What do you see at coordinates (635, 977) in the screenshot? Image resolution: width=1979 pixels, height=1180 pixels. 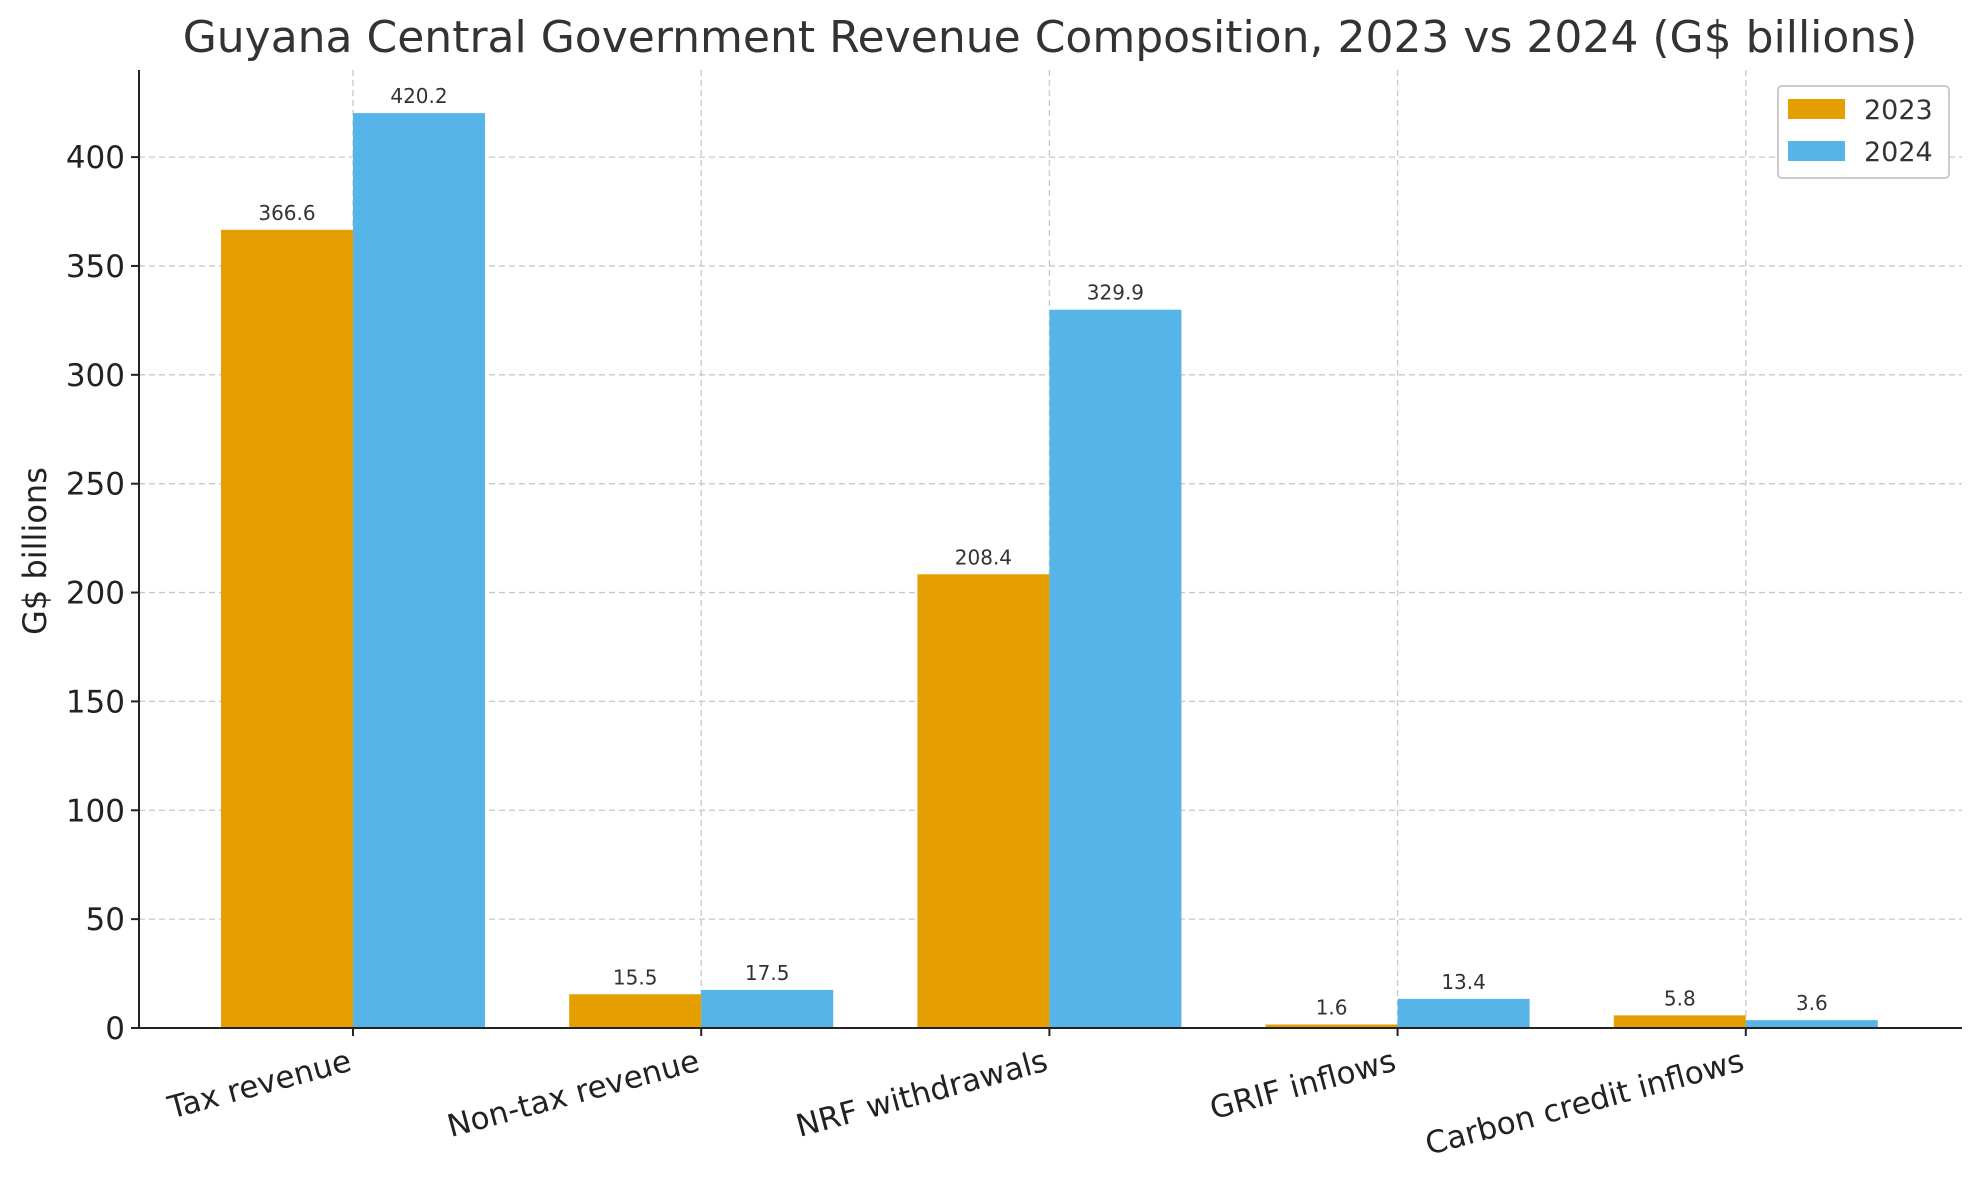 I see `data-label: 15.5` at bounding box center [635, 977].